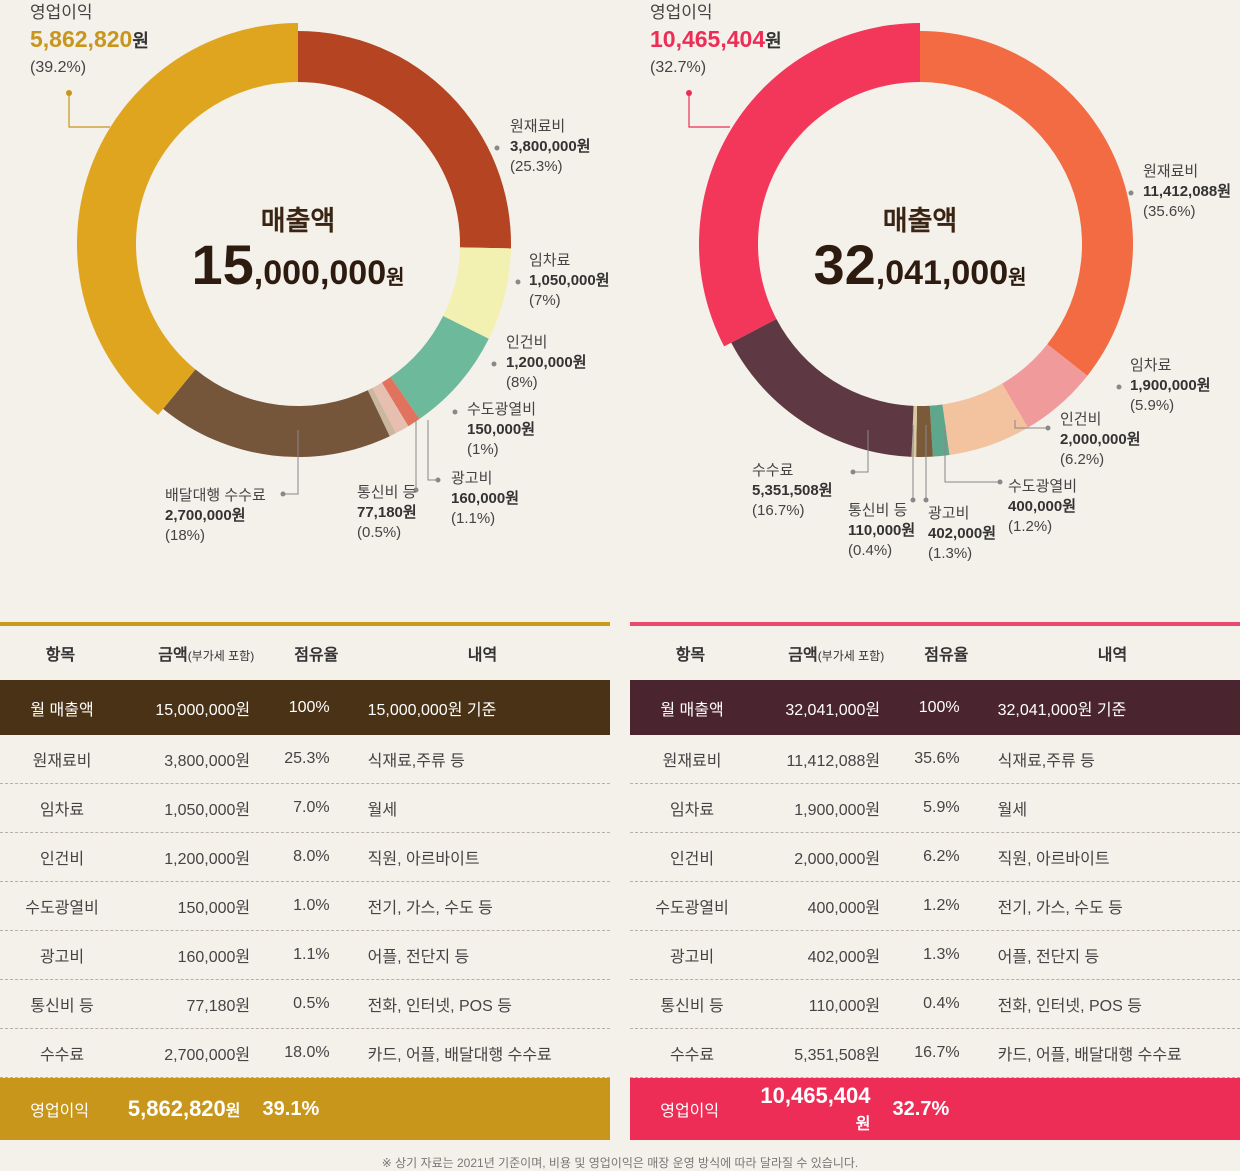 The image size is (1240, 1171). What do you see at coordinates (962, 533) in the screenshot?
I see `slice-amount: 402,000원` at bounding box center [962, 533].